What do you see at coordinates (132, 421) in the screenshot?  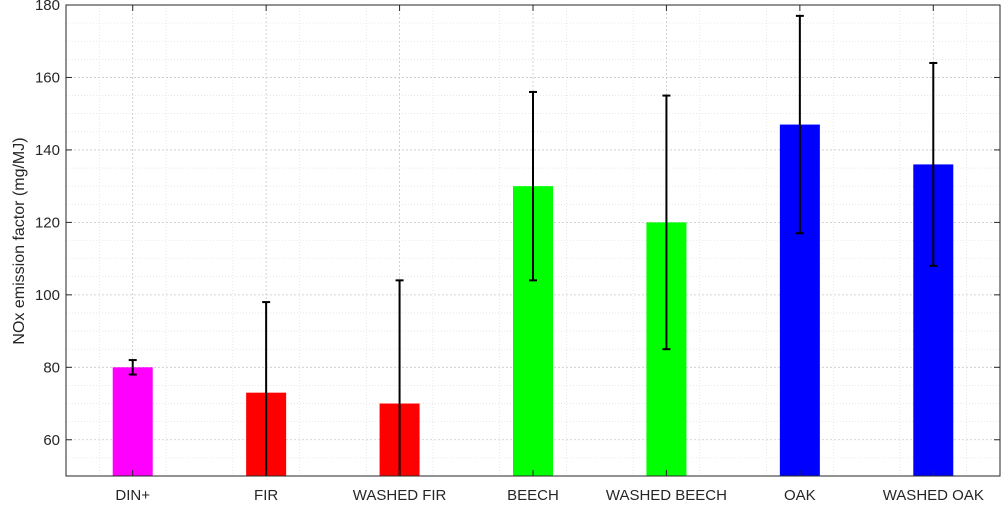 I see `bar-din-` at bounding box center [132, 421].